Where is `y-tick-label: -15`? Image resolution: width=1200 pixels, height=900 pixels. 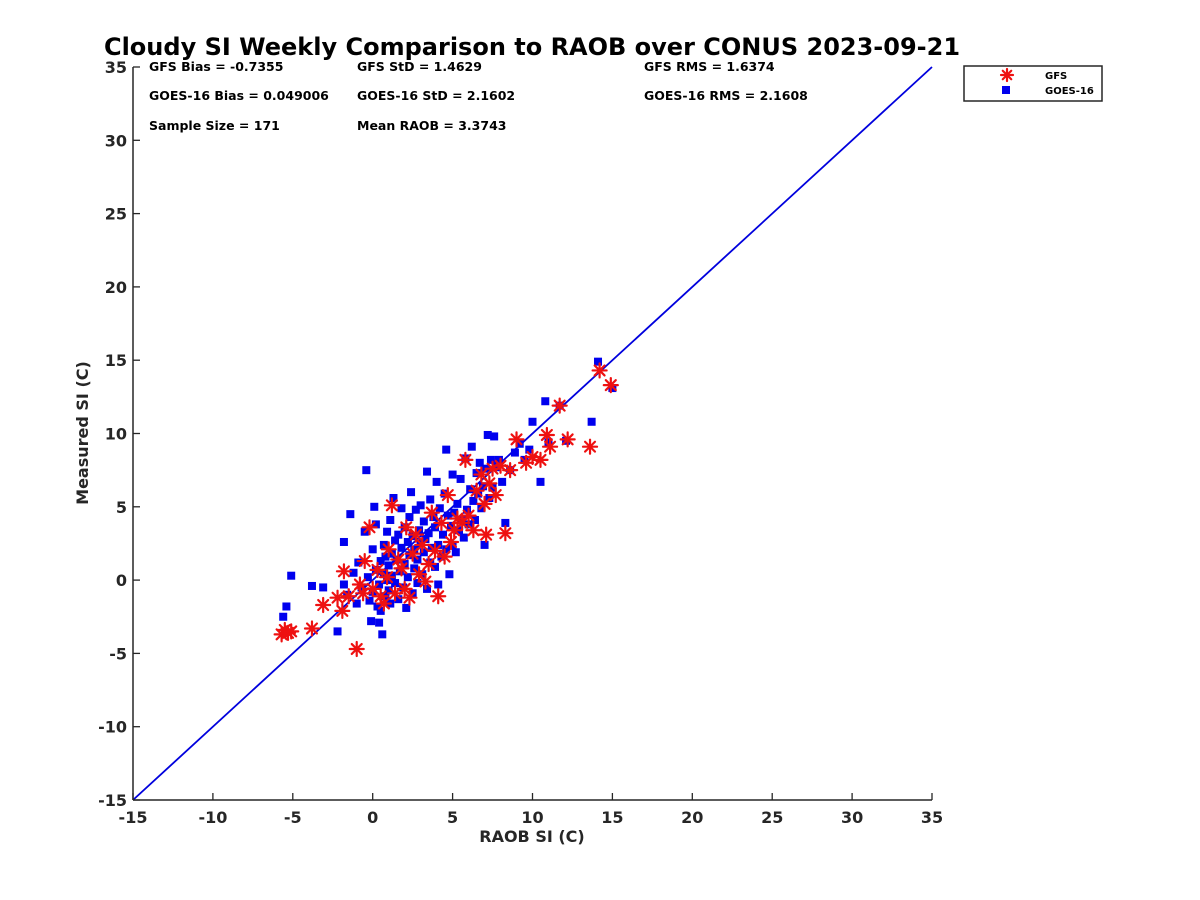
y-tick-label: -15 is located at coordinates (112, 800).